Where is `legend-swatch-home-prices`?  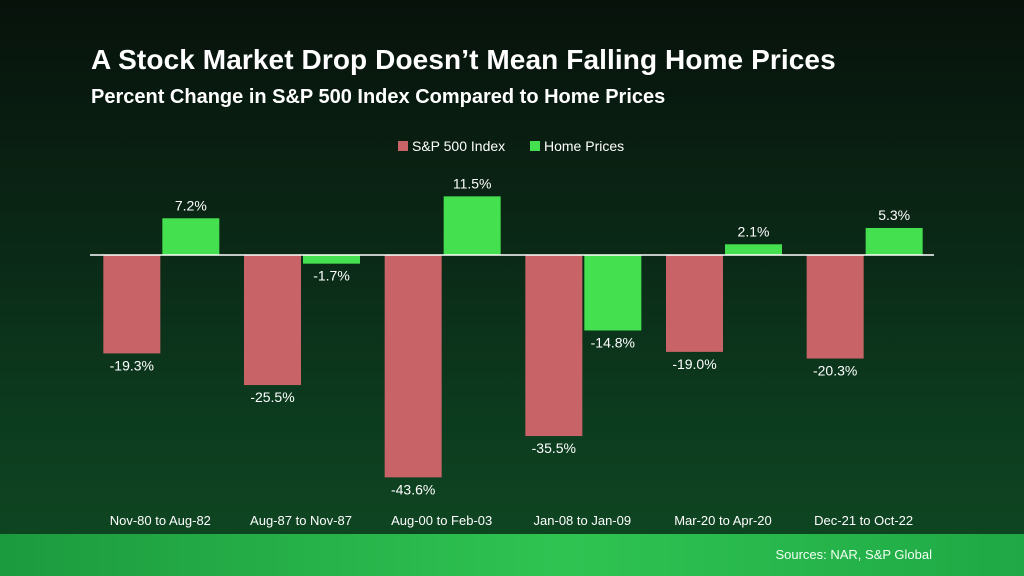
legend-swatch-home-prices is located at coordinates (535, 146).